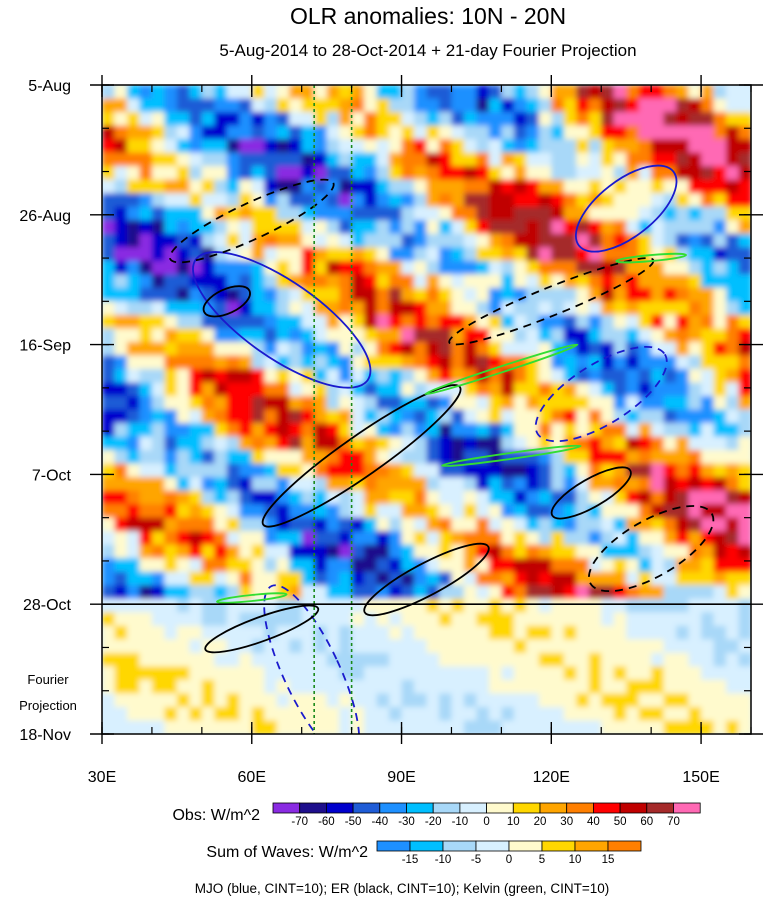 The image size is (770, 899). Describe the element at coordinates (620, 822) in the screenshot. I see `colorbar-tick-label: 50` at that location.